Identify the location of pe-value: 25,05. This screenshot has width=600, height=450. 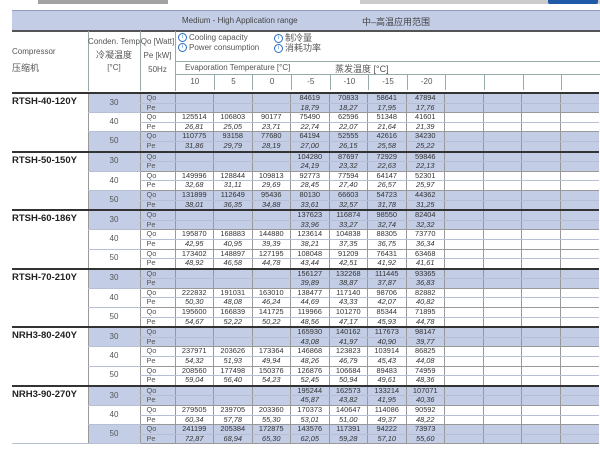
(232, 127).